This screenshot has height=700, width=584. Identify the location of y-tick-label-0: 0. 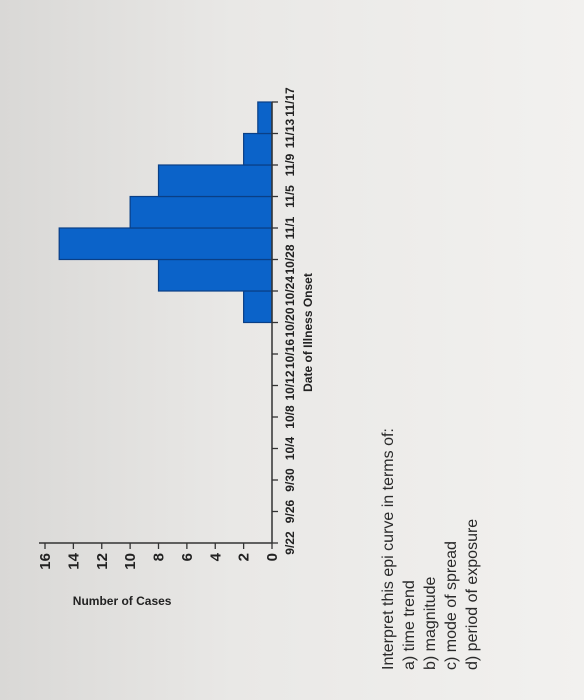
(272, 557).